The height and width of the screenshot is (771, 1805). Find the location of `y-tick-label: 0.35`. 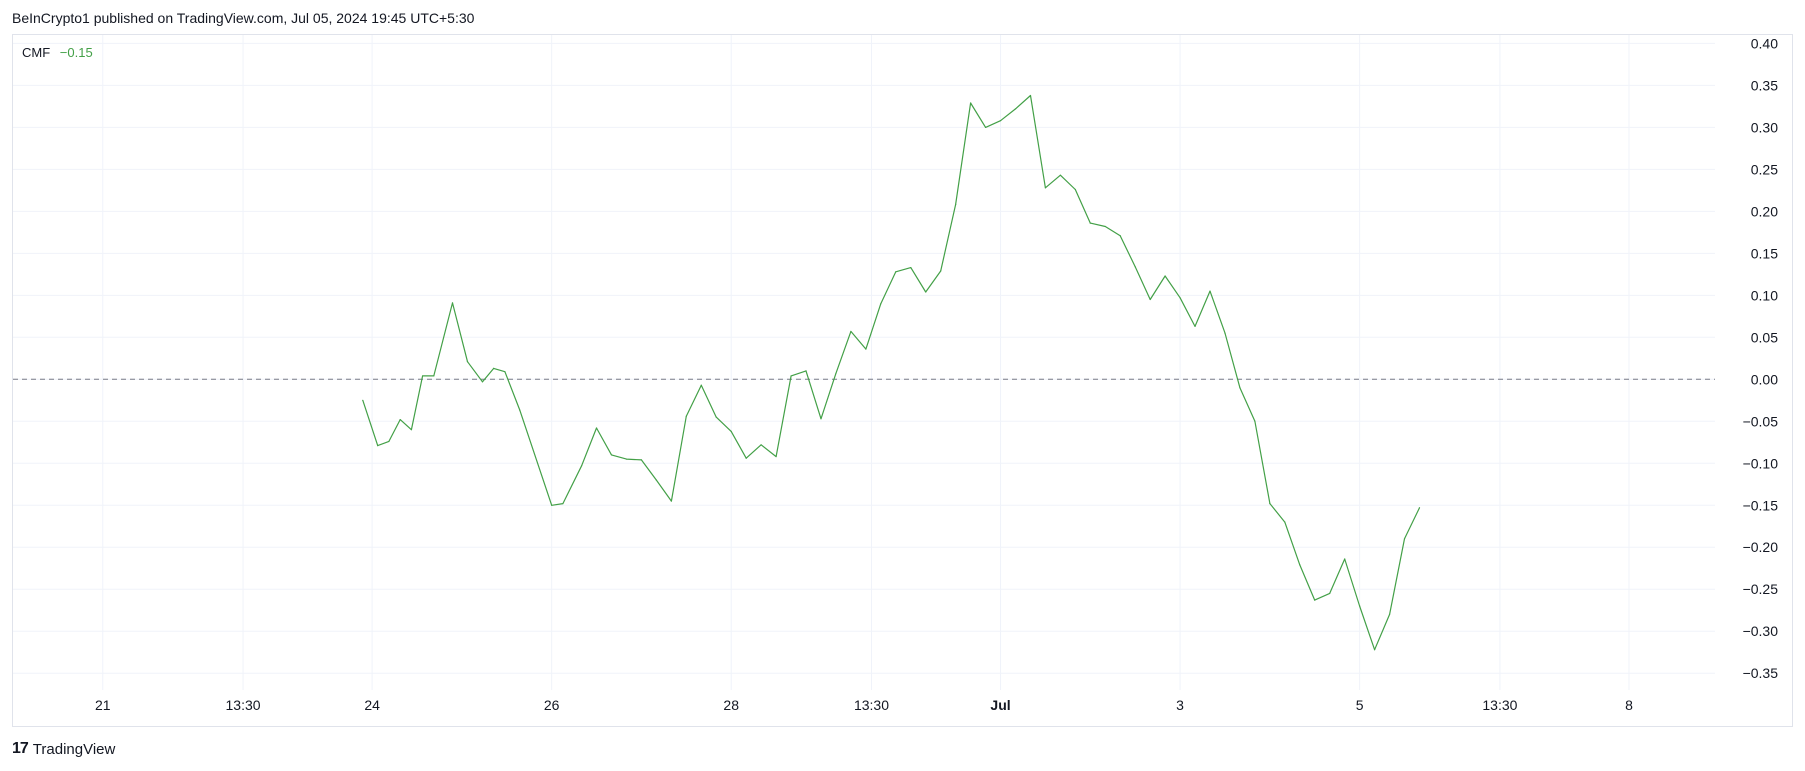

y-tick-label: 0.35 is located at coordinates (1764, 85).